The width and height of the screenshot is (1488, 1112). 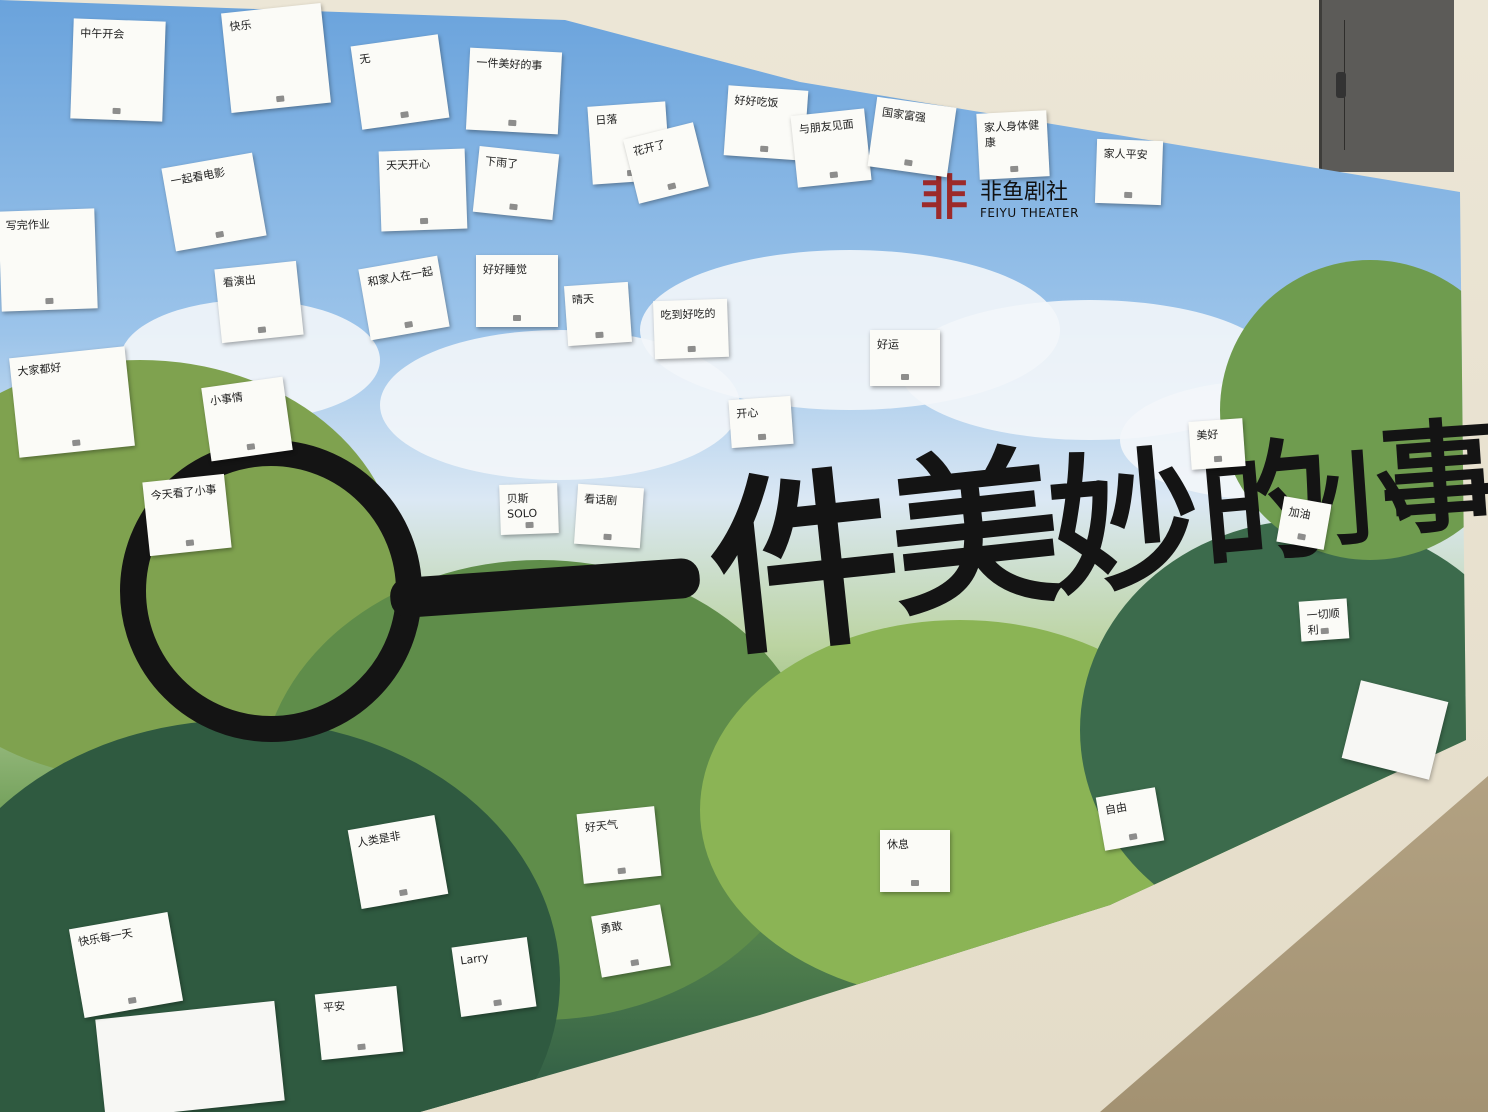 What do you see at coordinates (831, 148) in the screenshot?
I see `sticky-note: 与朋友见面` at bounding box center [831, 148].